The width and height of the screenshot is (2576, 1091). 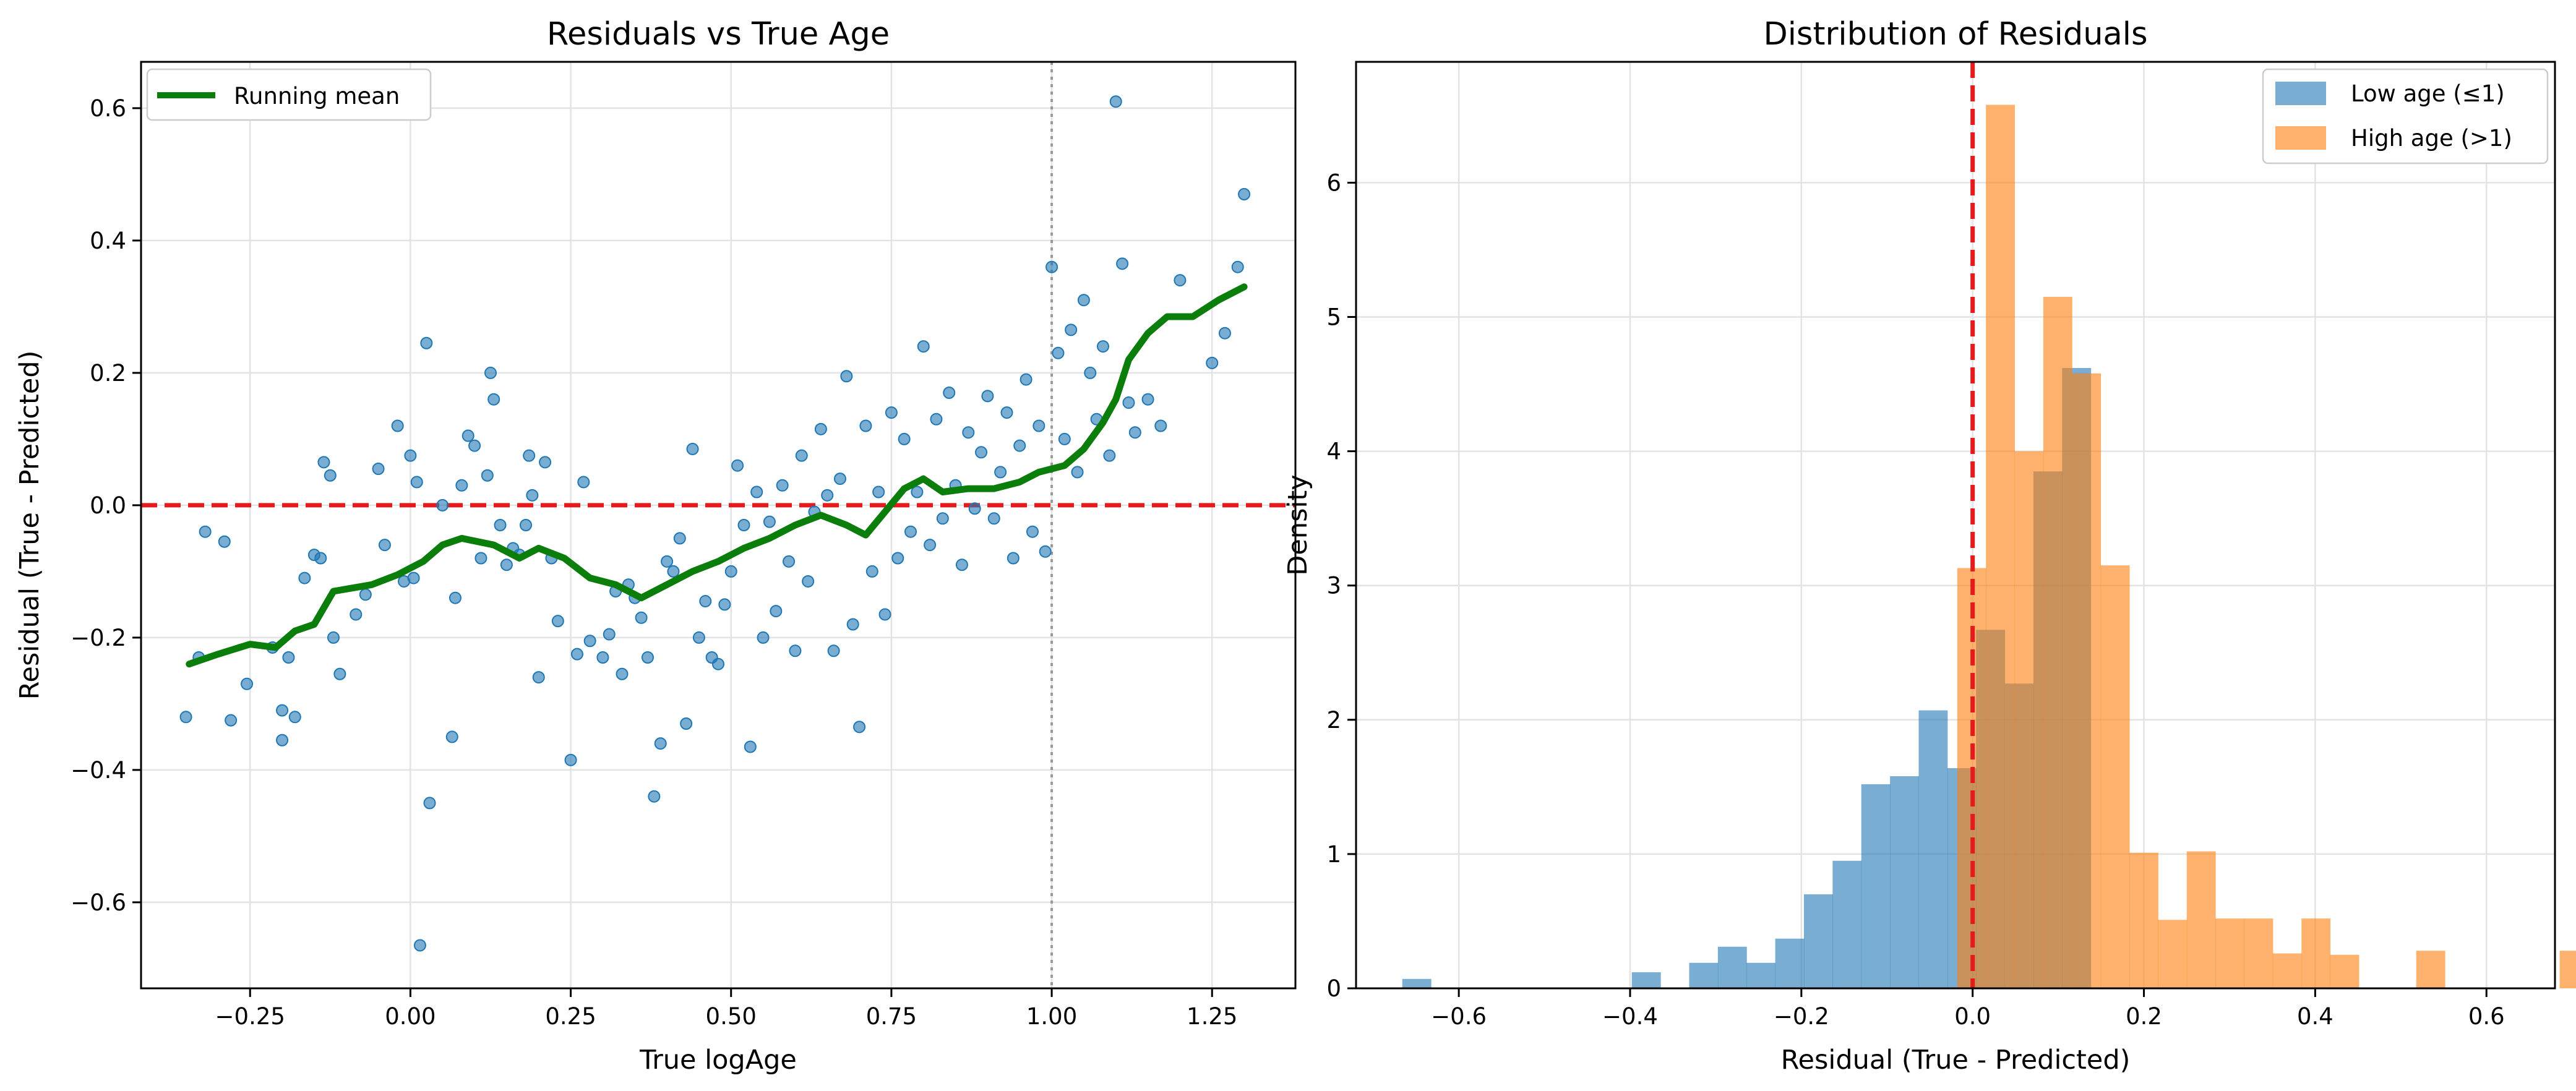 I want to click on x-tick-label: 0.6, so click(x=2486, y=1016).